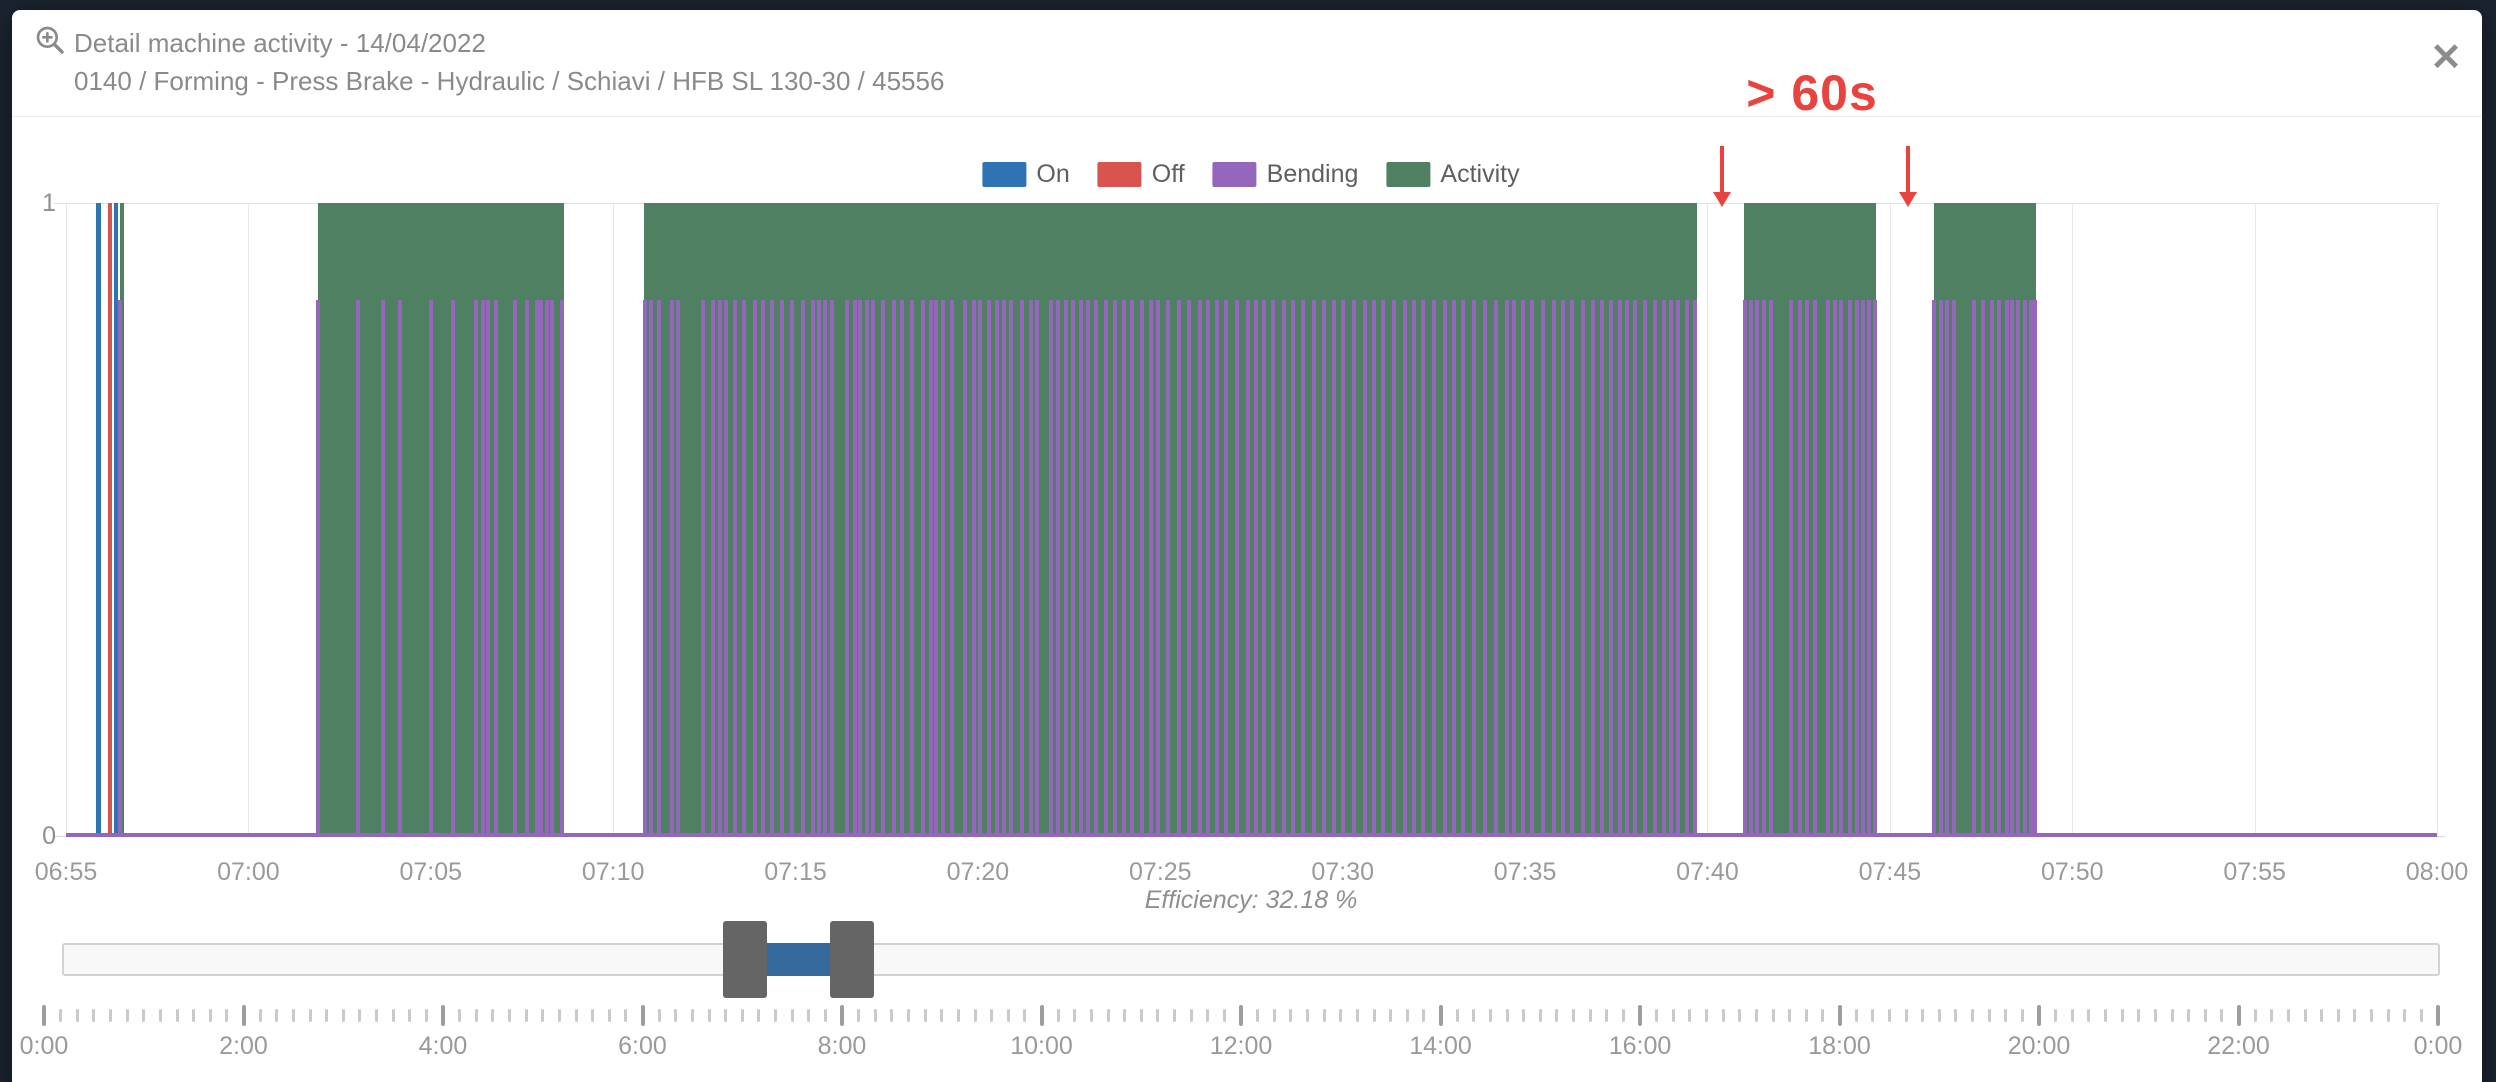 The width and height of the screenshot is (2496, 1082). What do you see at coordinates (798, 959) in the screenshot?
I see `slider-selected-range` at bounding box center [798, 959].